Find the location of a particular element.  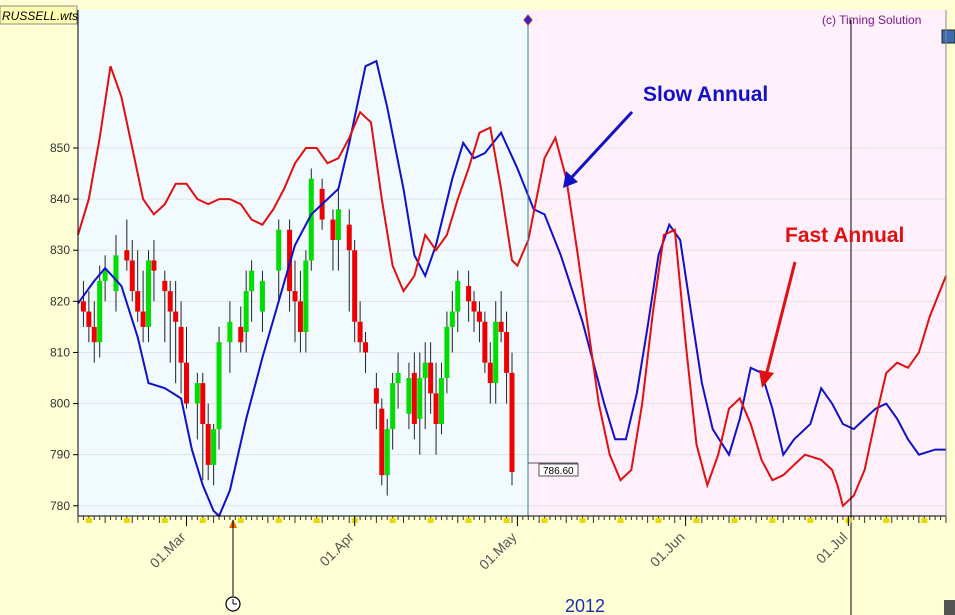

symbol-label: RUSSELL.wts is located at coordinates (40, 16).